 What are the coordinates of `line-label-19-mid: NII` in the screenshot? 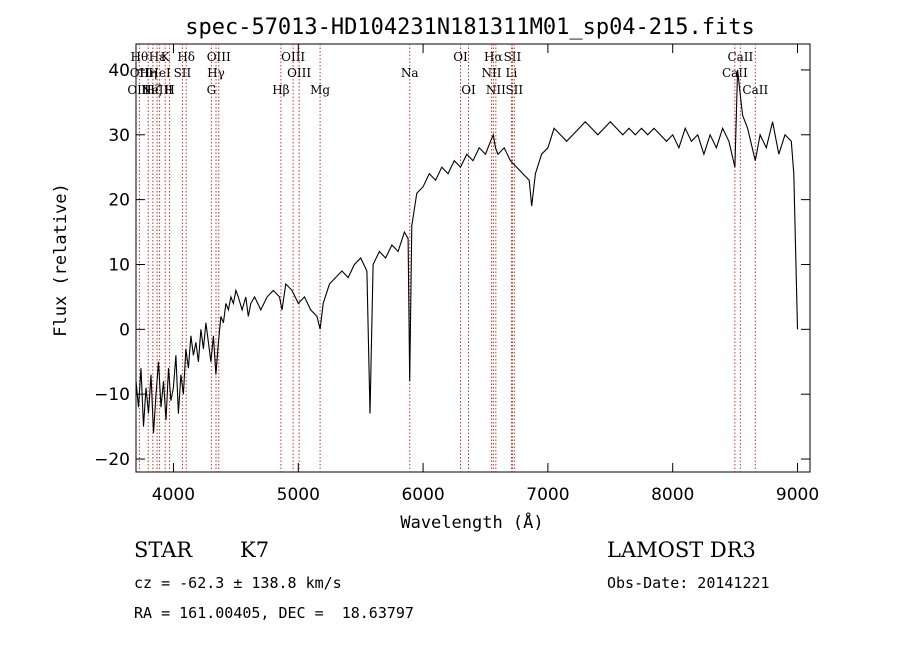 It's located at (491, 73).